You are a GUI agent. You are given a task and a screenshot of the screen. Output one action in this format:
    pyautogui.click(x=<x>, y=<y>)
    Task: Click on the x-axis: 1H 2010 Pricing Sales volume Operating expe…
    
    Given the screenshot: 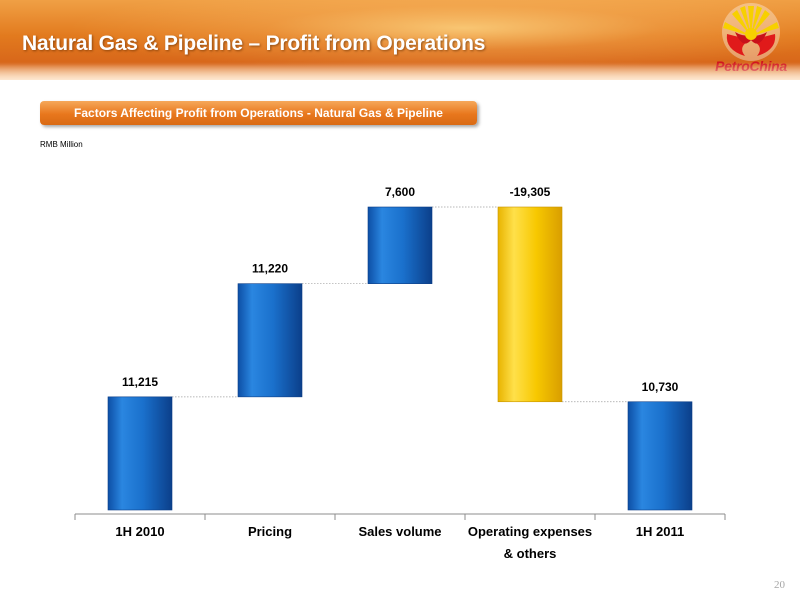 What is the action you would take?
    pyautogui.click(x=400, y=537)
    